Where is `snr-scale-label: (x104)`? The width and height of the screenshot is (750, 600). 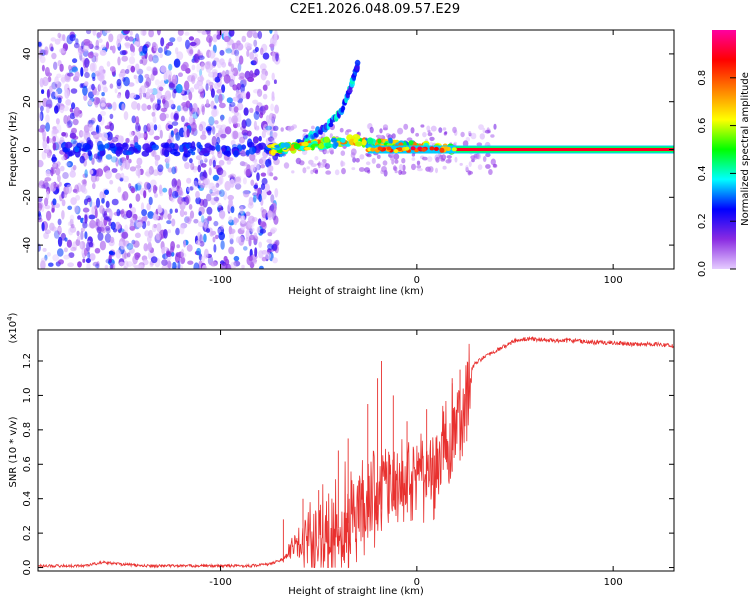
snr-scale-label: (x104) is located at coordinates (12, 327).